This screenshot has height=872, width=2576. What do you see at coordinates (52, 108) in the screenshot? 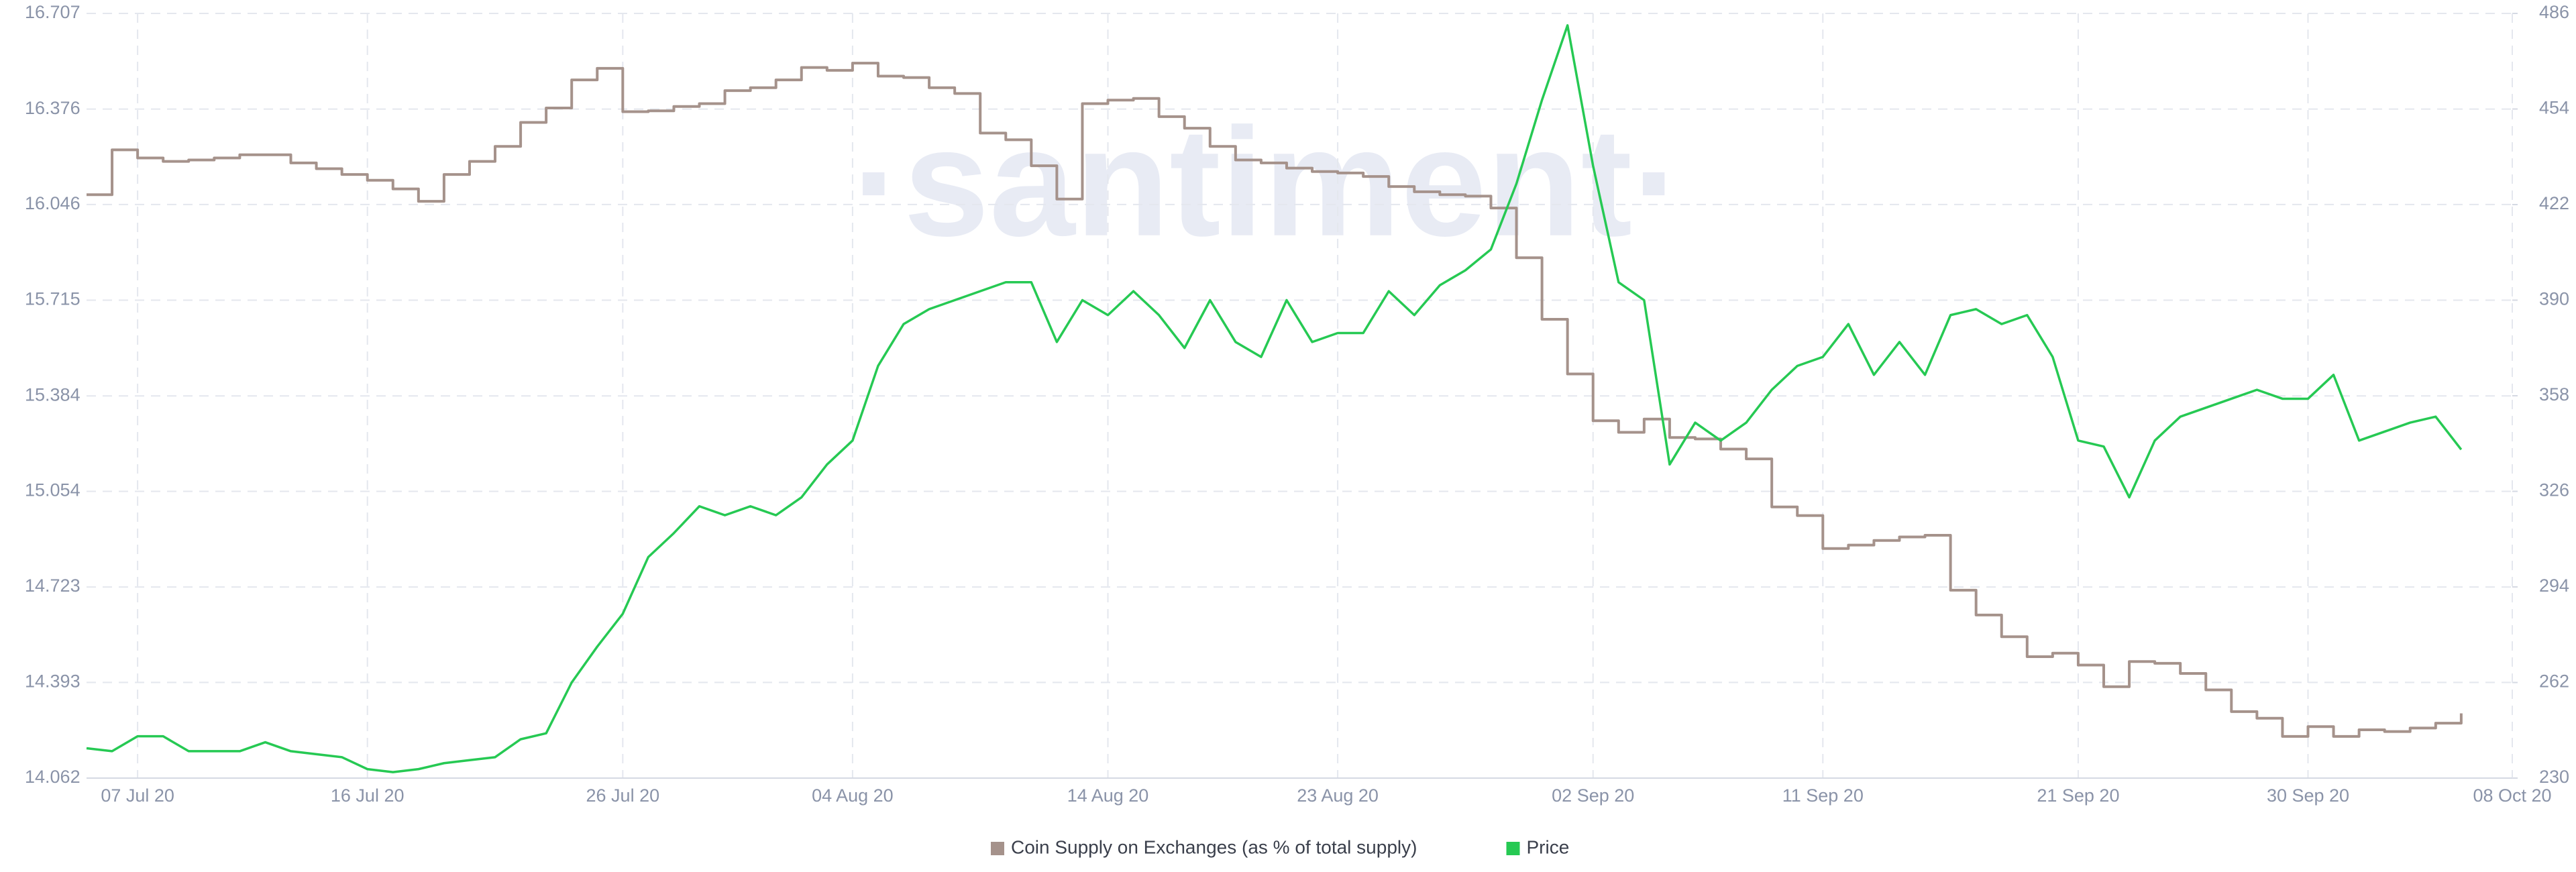
I see `y-tick-label: 16.376` at bounding box center [52, 108].